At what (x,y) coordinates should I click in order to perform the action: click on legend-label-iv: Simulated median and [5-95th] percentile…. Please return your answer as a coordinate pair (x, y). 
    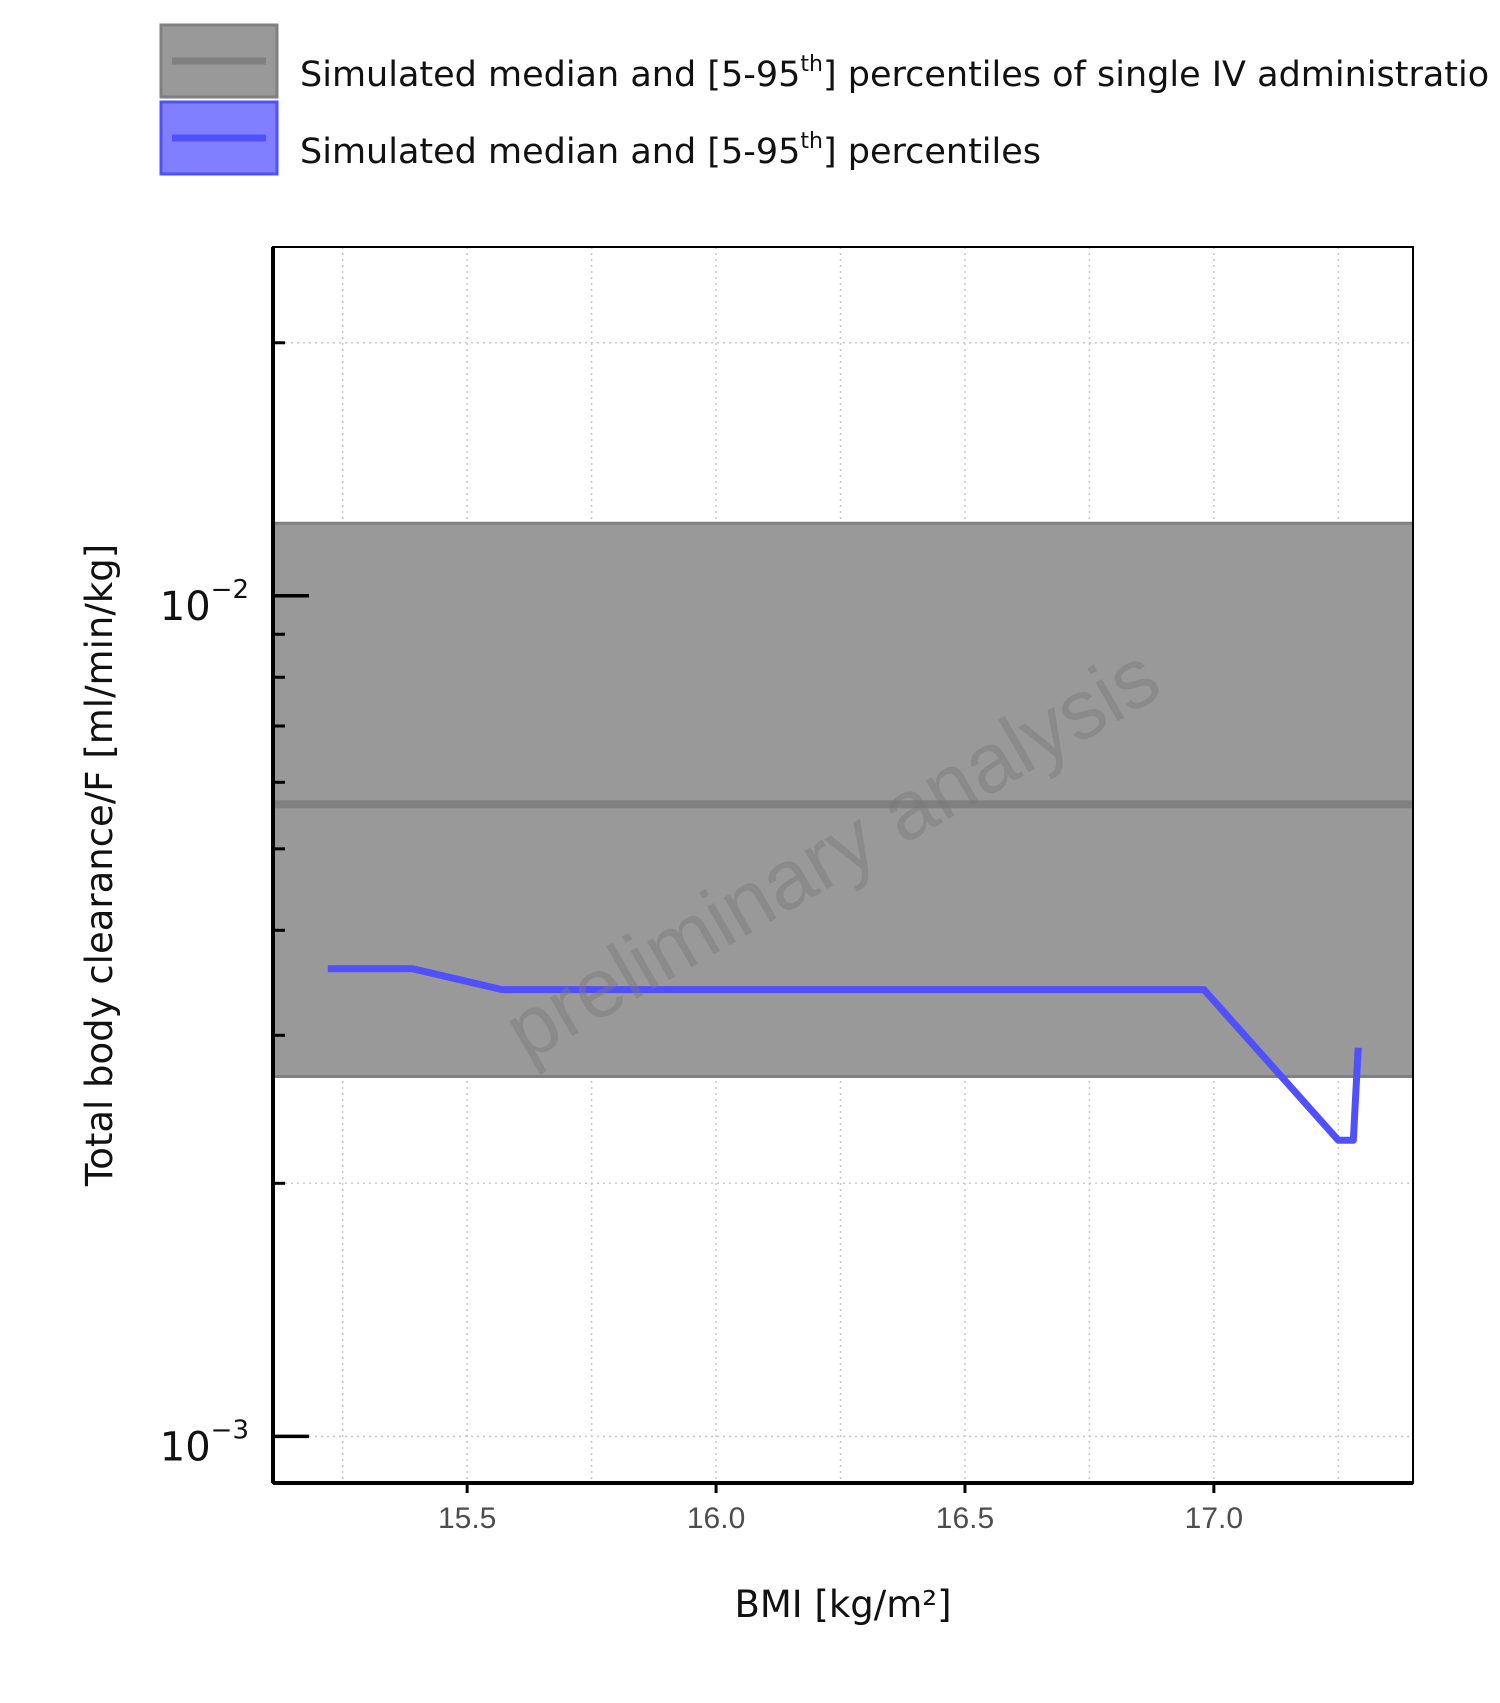
    Looking at the image, I should click on (894, 73).